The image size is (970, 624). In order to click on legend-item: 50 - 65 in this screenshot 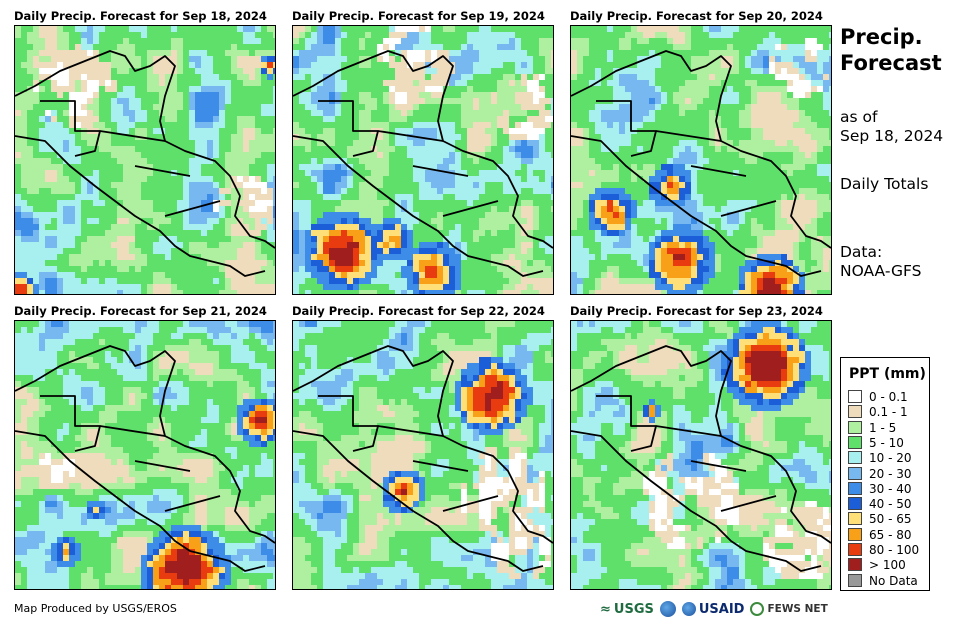, I will do `click(880, 519)`.